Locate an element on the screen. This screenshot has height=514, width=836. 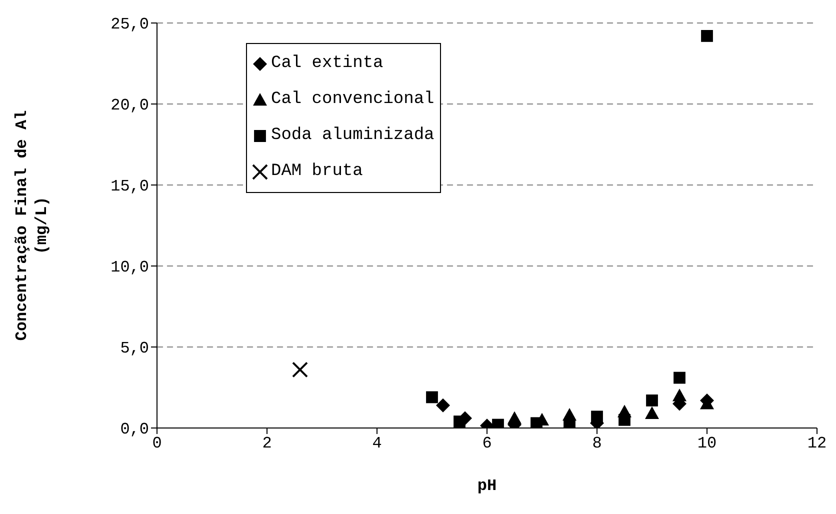
y-tick-label: 25,0 is located at coordinates (129, 25).